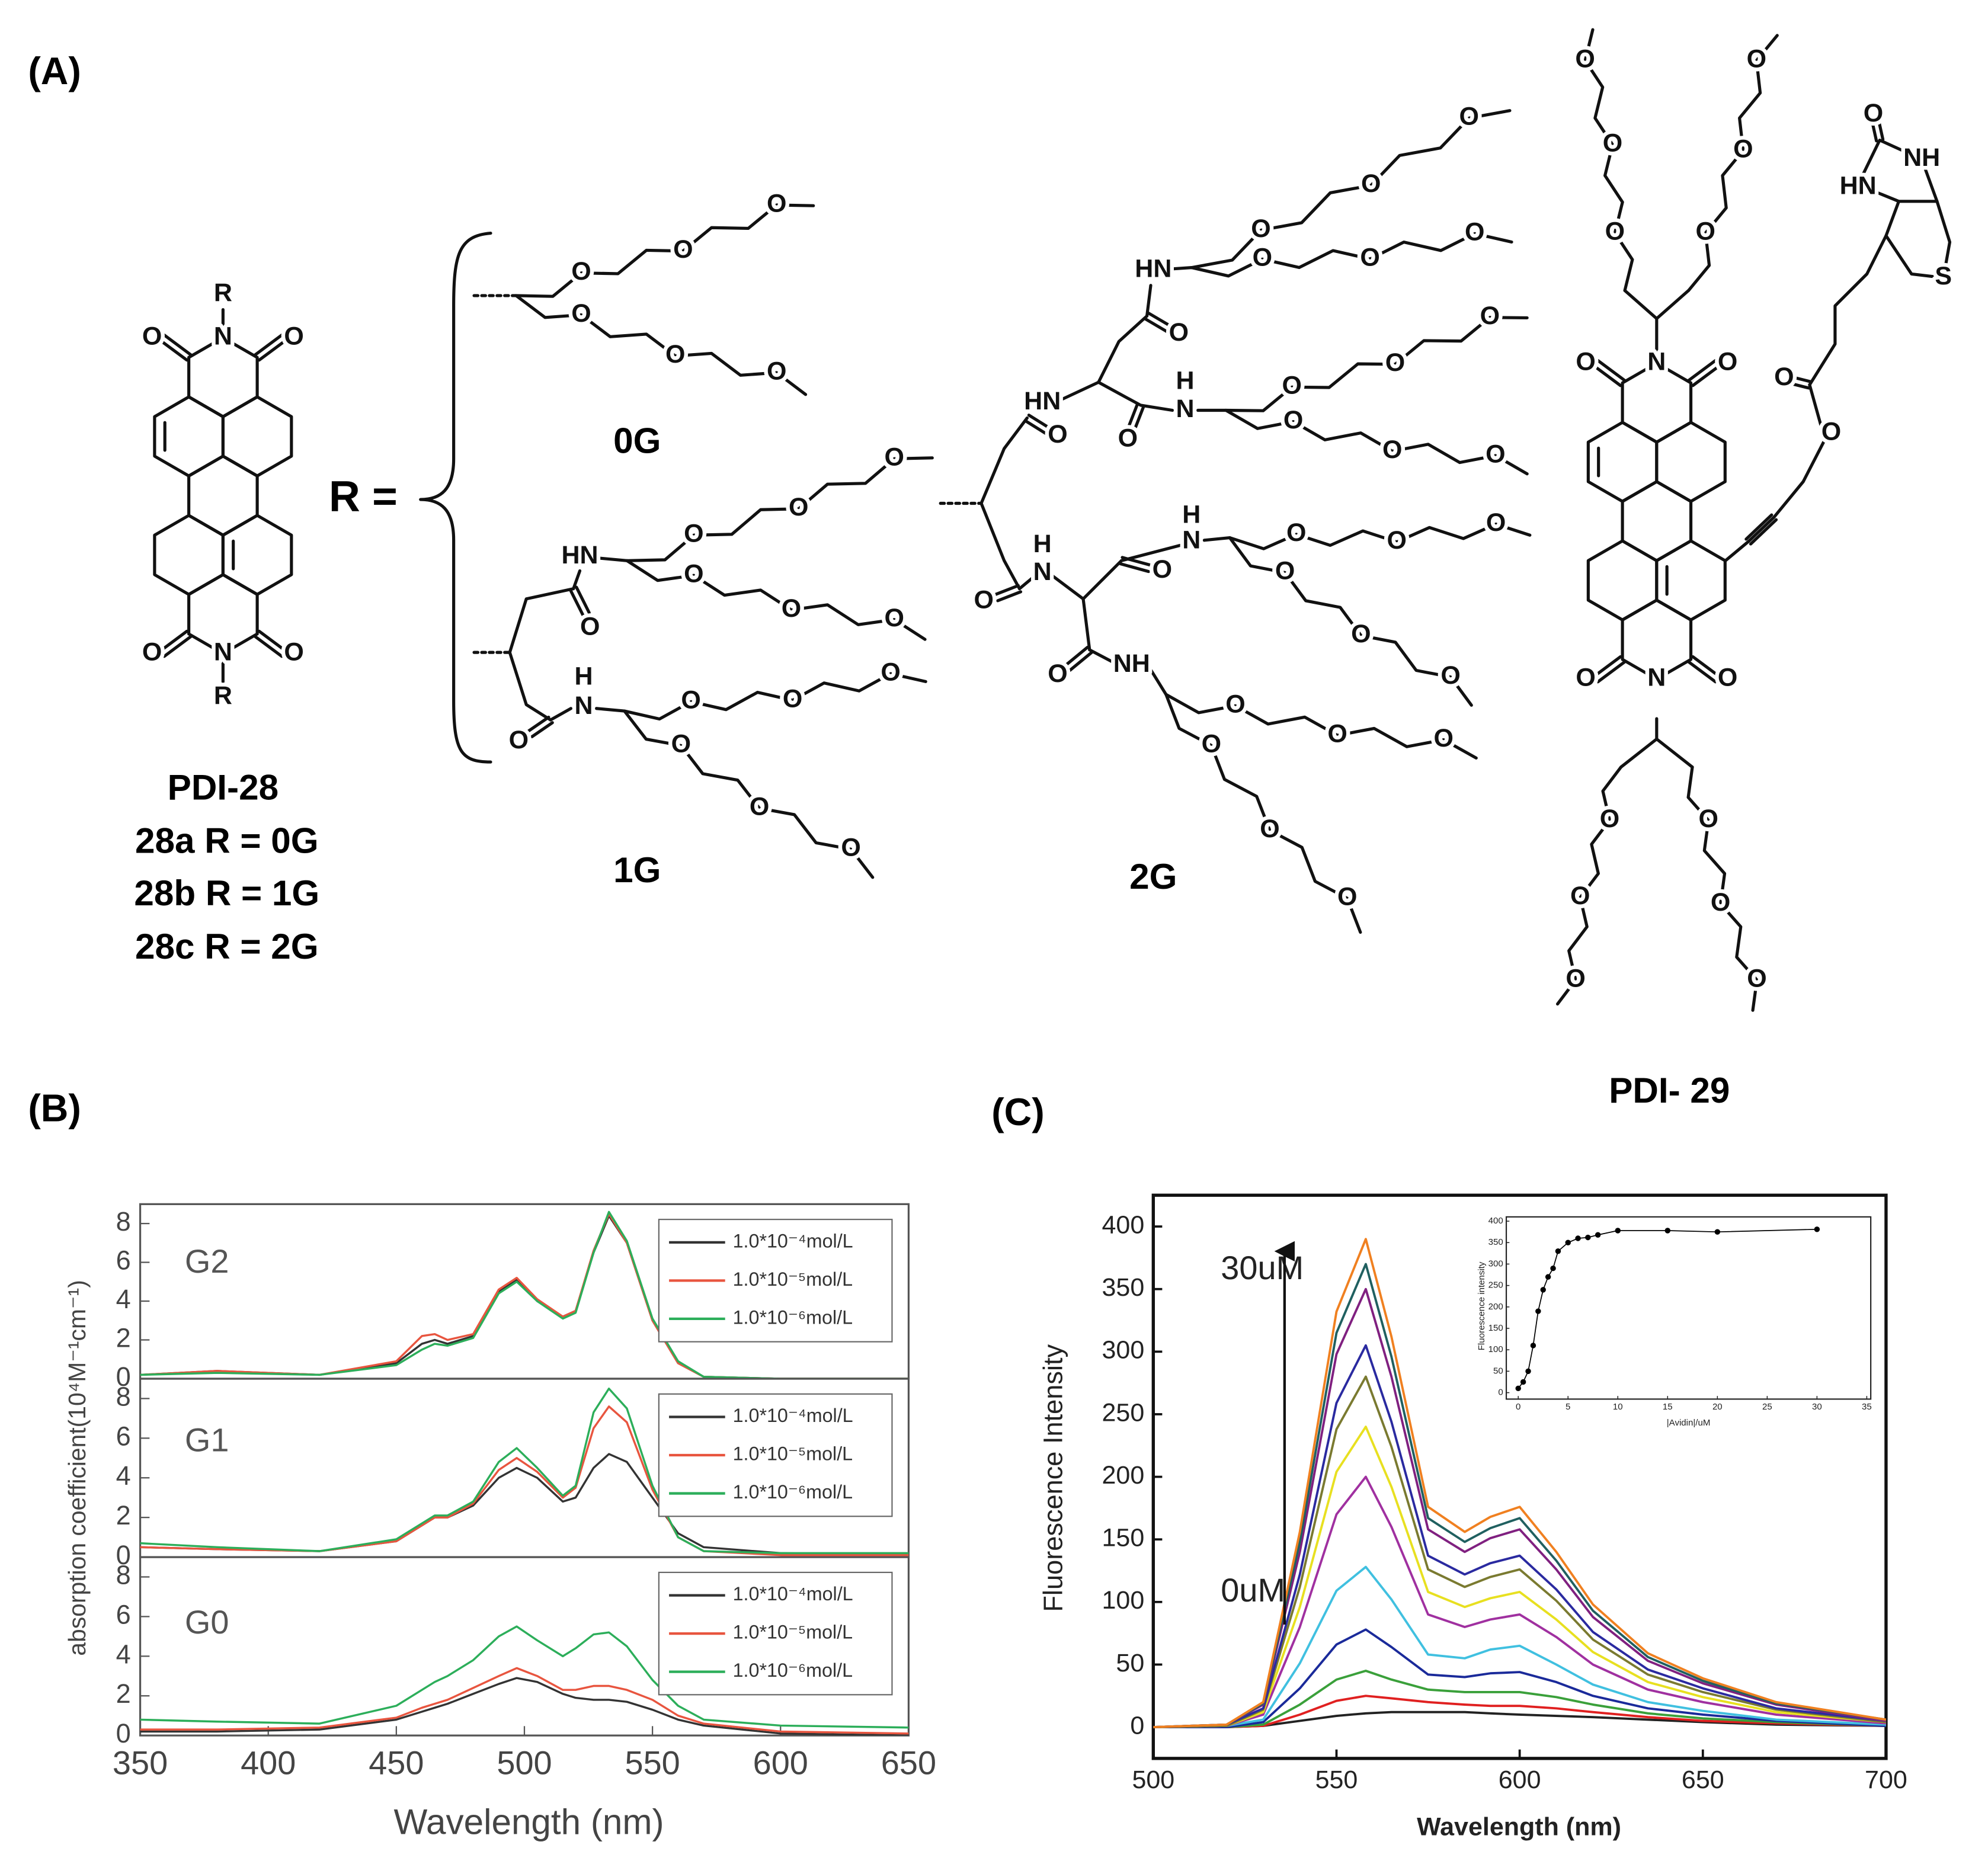  I want to click on x-tick-label: 25, so click(1767, 1407).